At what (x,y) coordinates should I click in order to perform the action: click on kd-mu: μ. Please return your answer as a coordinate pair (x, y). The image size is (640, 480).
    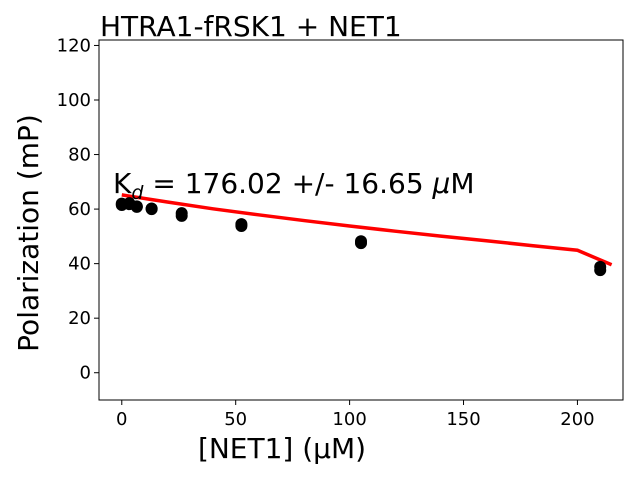
    Looking at the image, I should click on (441, 183).